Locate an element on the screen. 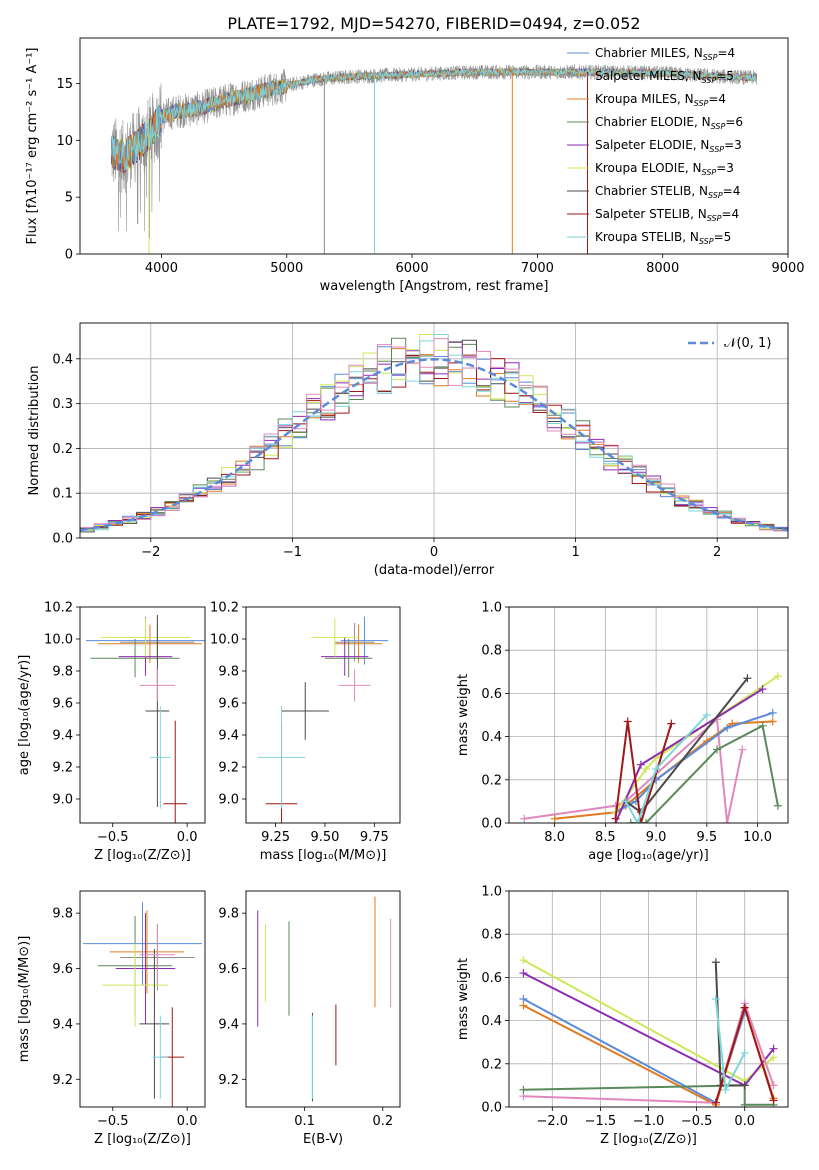 Image resolution: width=819 pixels, height=1170 pixels. mass_vs_ebv-ytick-label: 9.2 is located at coordinates (228, 1080).